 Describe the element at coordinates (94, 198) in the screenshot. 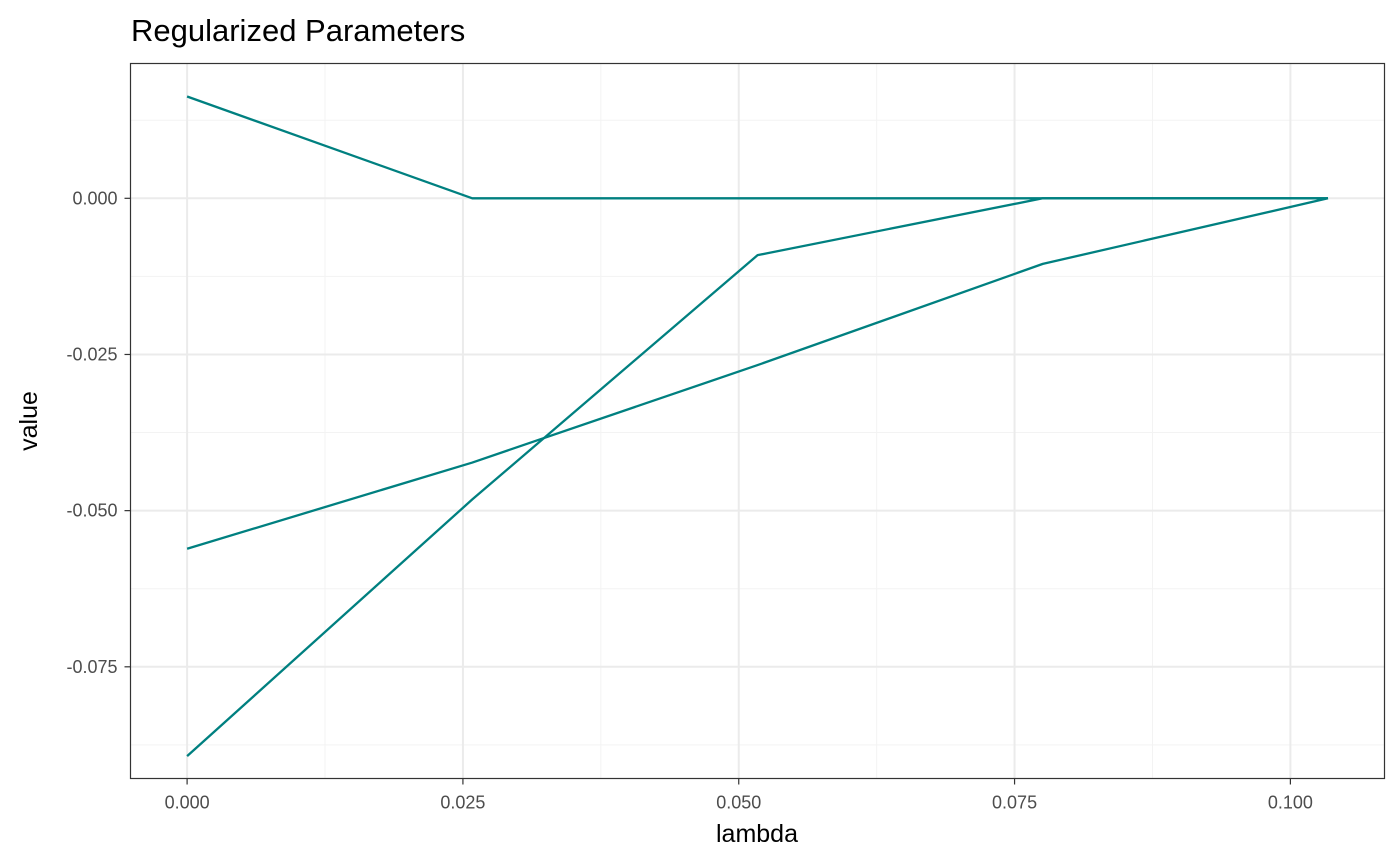

I see `y-tick-label: 0.000` at that location.